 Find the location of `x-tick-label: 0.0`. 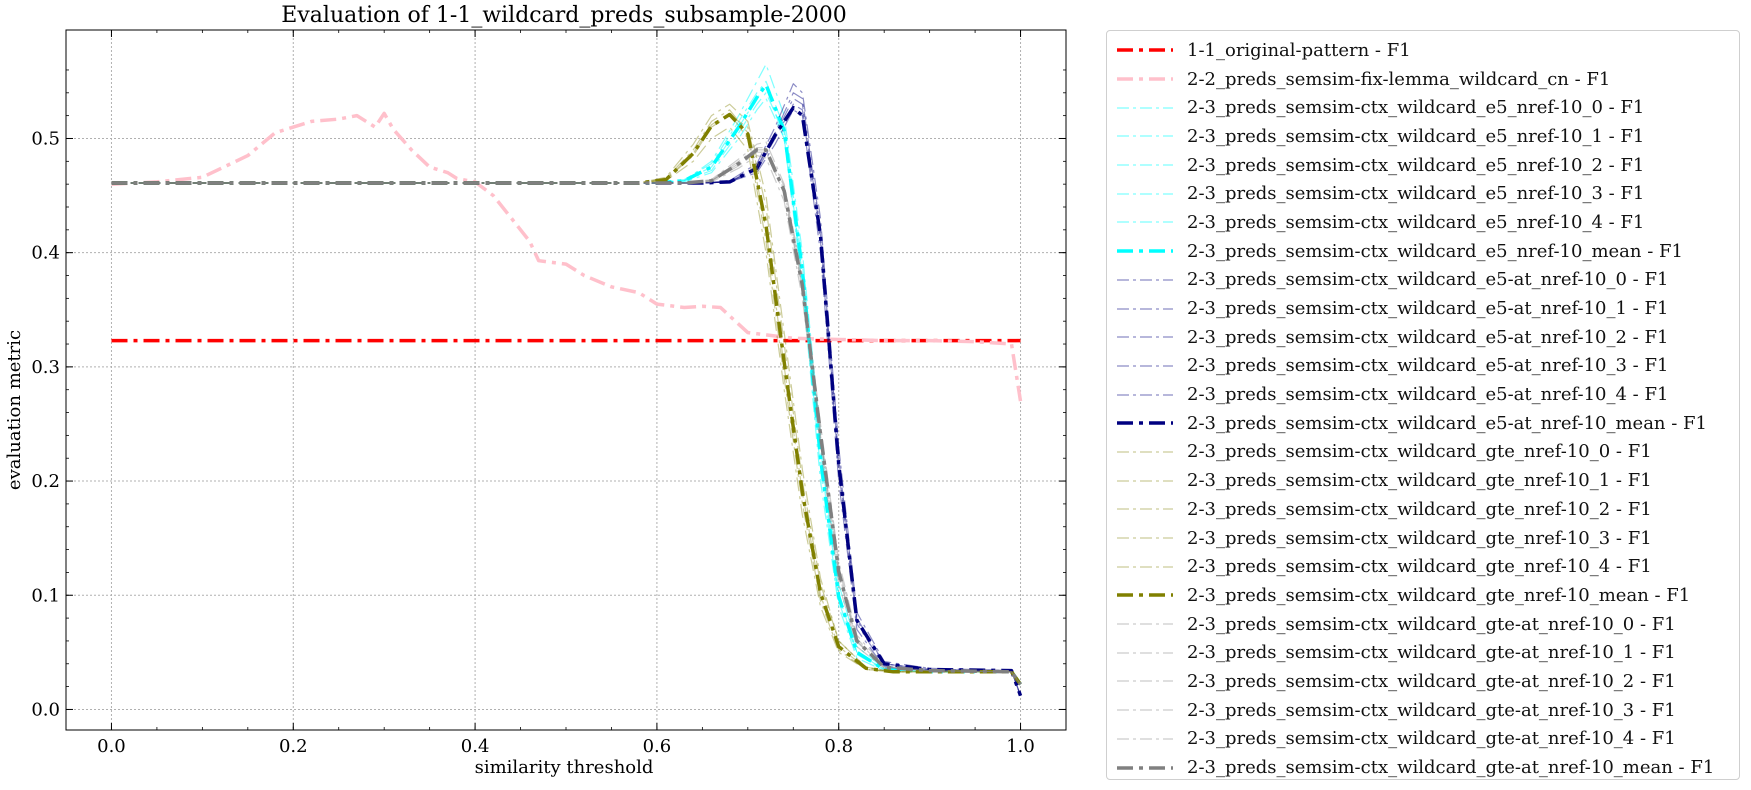

x-tick-label: 0.0 is located at coordinates (111, 746).